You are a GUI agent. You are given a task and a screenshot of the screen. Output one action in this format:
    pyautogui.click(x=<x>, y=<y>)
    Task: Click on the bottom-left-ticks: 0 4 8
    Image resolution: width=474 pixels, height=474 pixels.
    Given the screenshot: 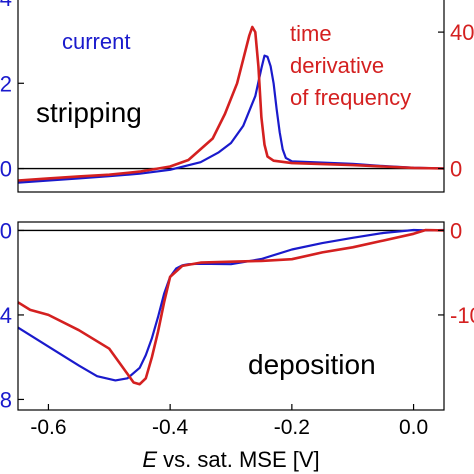 What is the action you would take?
    pyautogui.click(x=12, y=315)
    